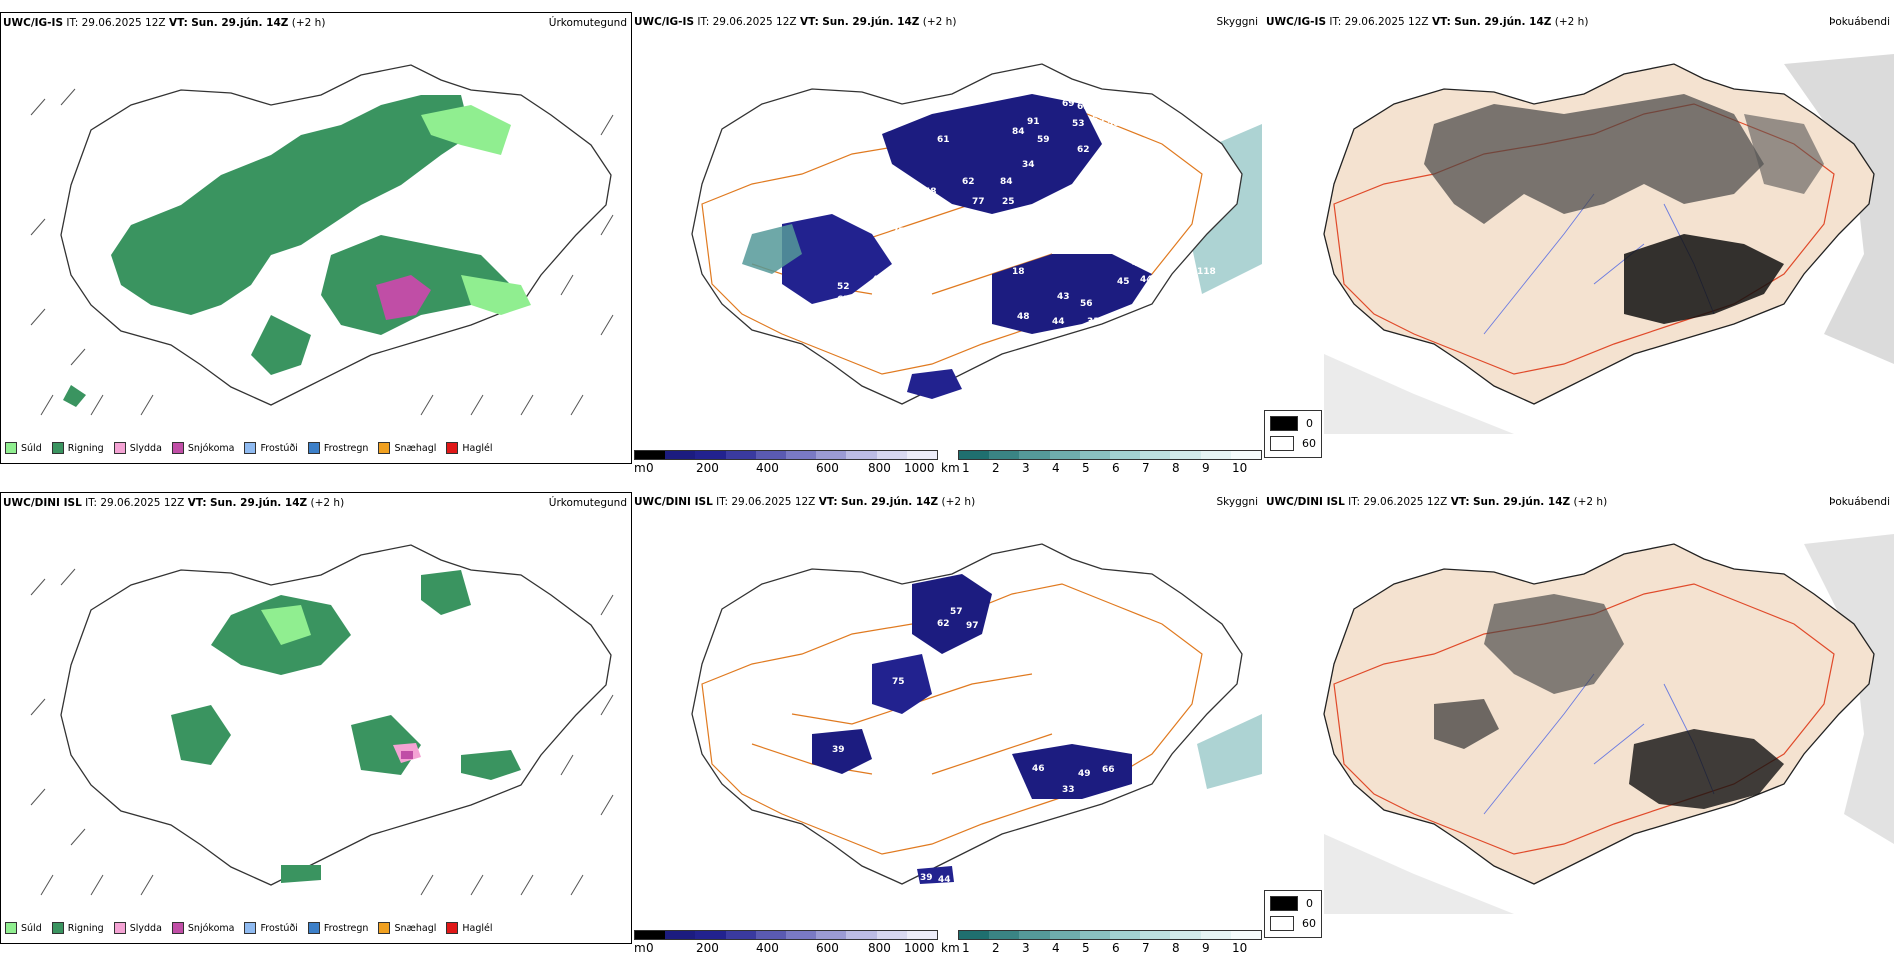 The width and height of the screenshot is (1900, 956). Describe the element at coordinates (1113, 124) in the screenshot. I see `cloud-base-value: 50` at that location.